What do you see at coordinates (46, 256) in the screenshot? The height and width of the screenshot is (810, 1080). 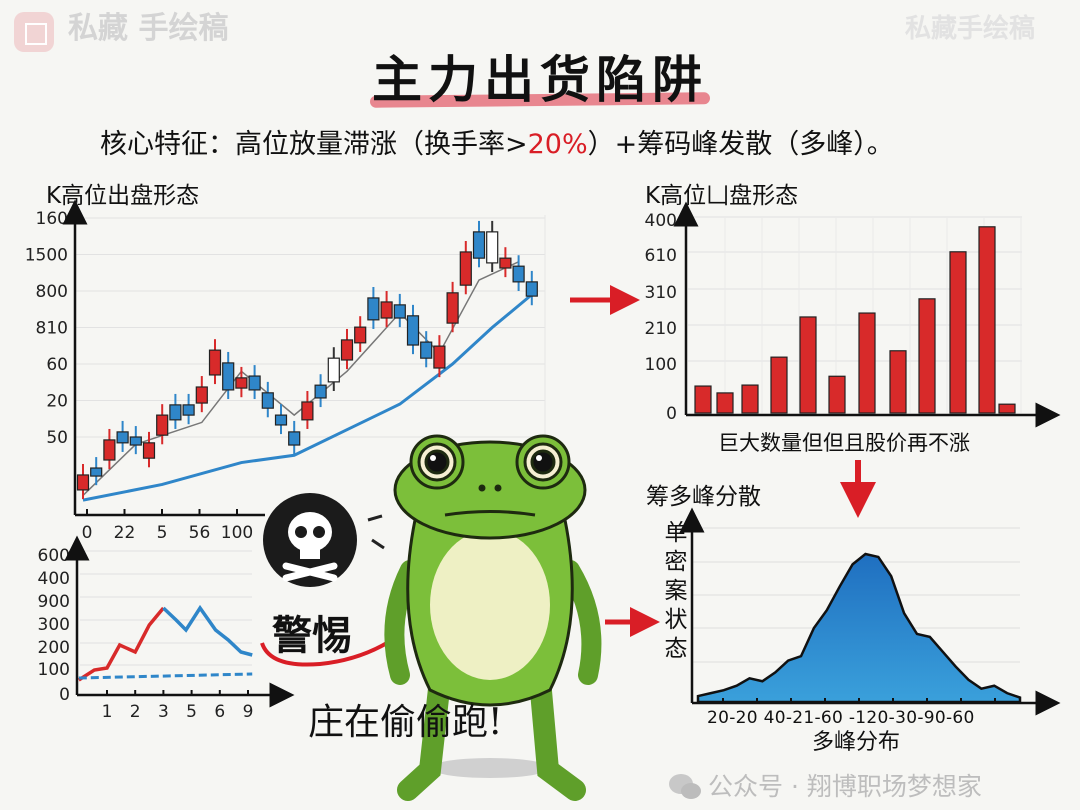 I see `y-tick-label: 1500` at bounding box center [46, 256].